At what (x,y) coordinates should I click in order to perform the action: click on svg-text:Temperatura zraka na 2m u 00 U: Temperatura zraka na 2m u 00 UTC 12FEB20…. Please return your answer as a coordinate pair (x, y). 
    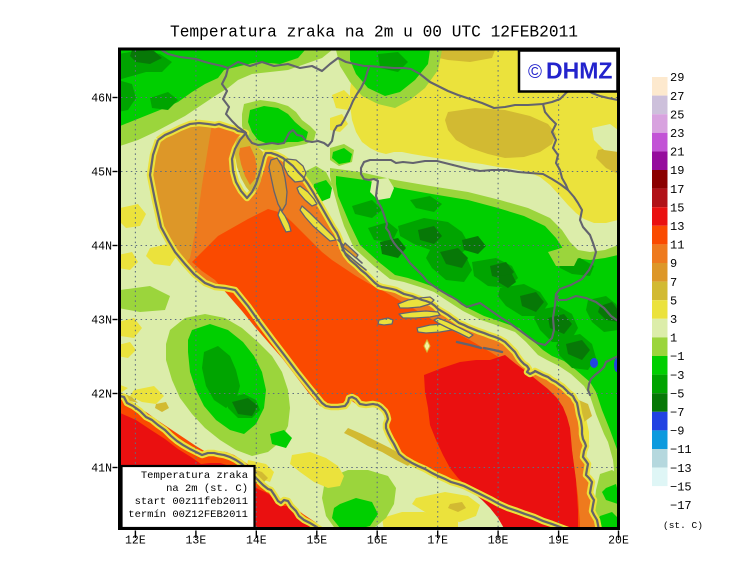
    Looking at the image, I should click on (374, 33).